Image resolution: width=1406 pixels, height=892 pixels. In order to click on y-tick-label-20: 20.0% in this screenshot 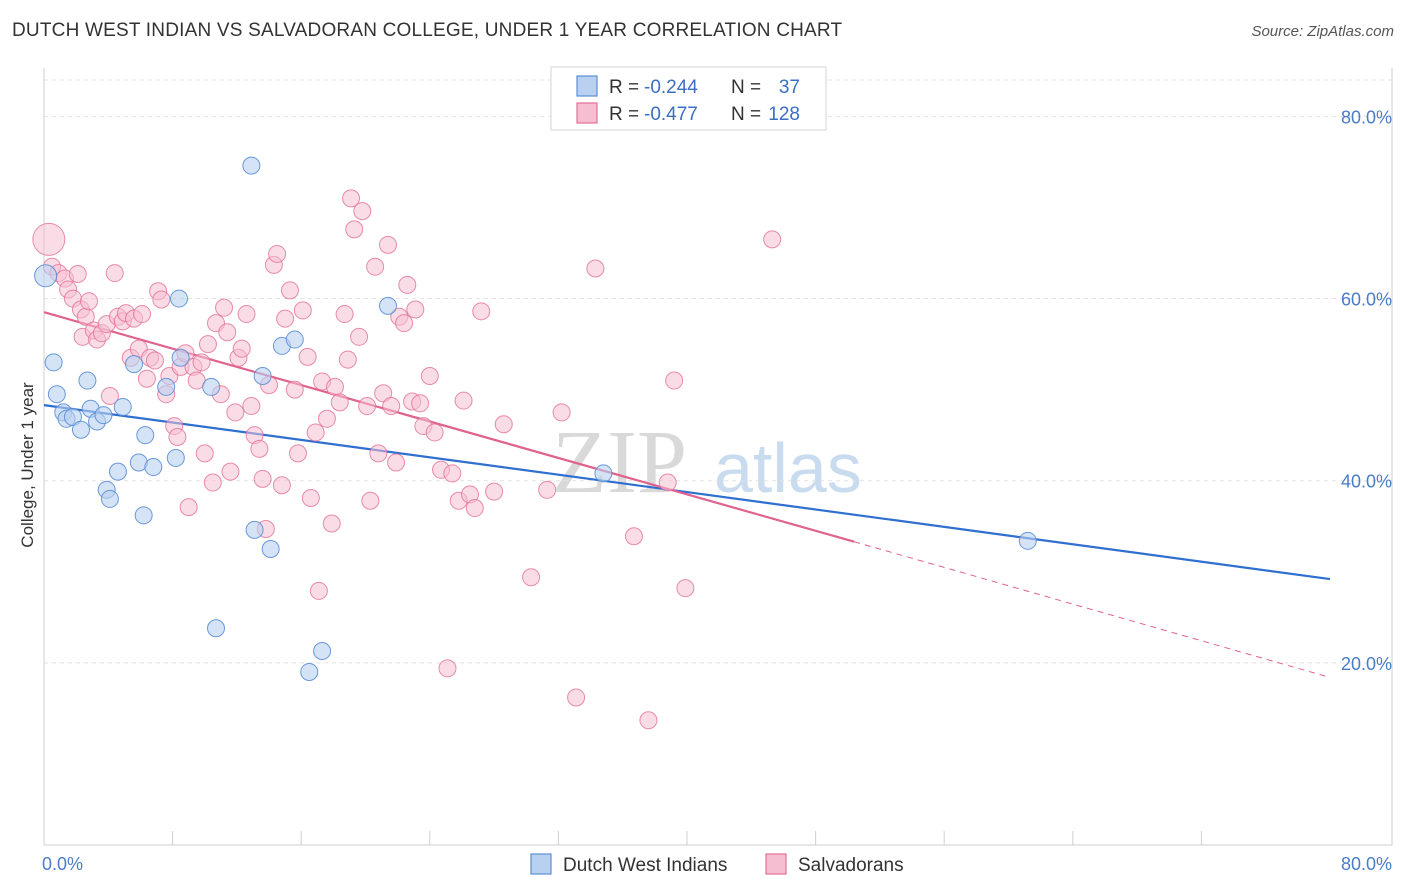, I will do `click(1366, 664)`.